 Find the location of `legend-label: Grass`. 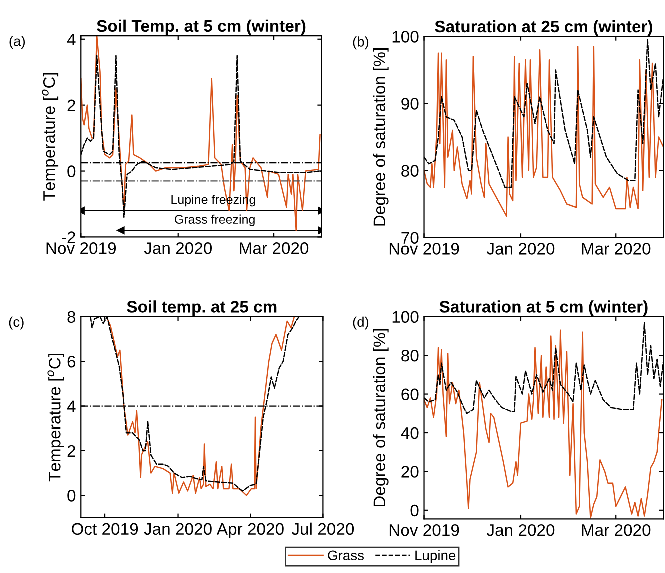

legend-label: Grass is located at coordinates (346, 555).